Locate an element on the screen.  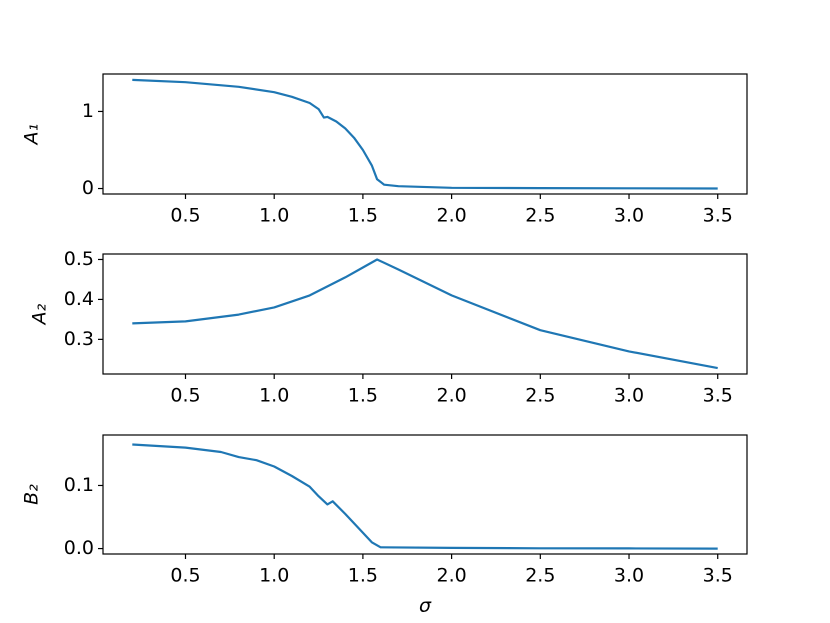
y-tick-label: 0.4 is located at coordinates (79, 299).